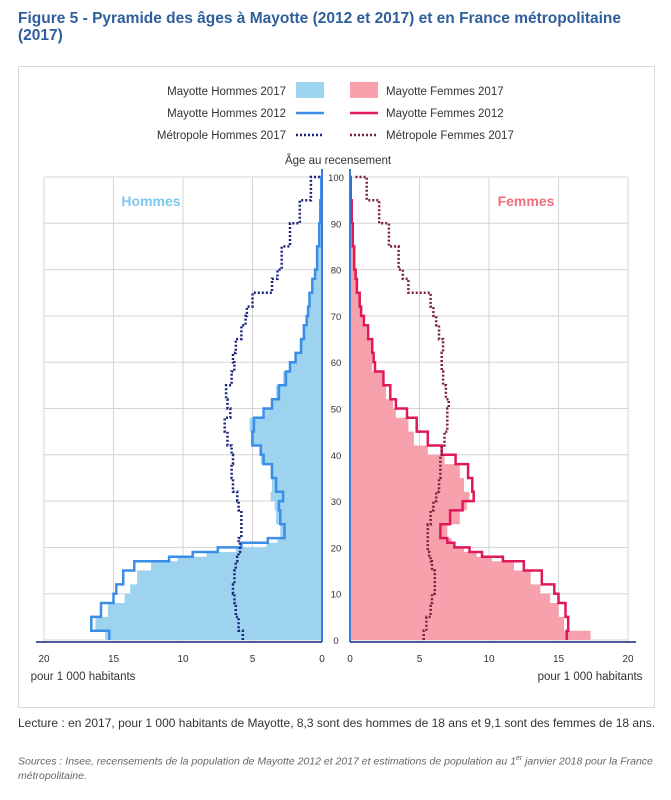 The width and height of the screenshot is (671, 800). Describe the element at coordinates (336, 363) in the screenshot. I see `age-tick-label: 60` at that location.